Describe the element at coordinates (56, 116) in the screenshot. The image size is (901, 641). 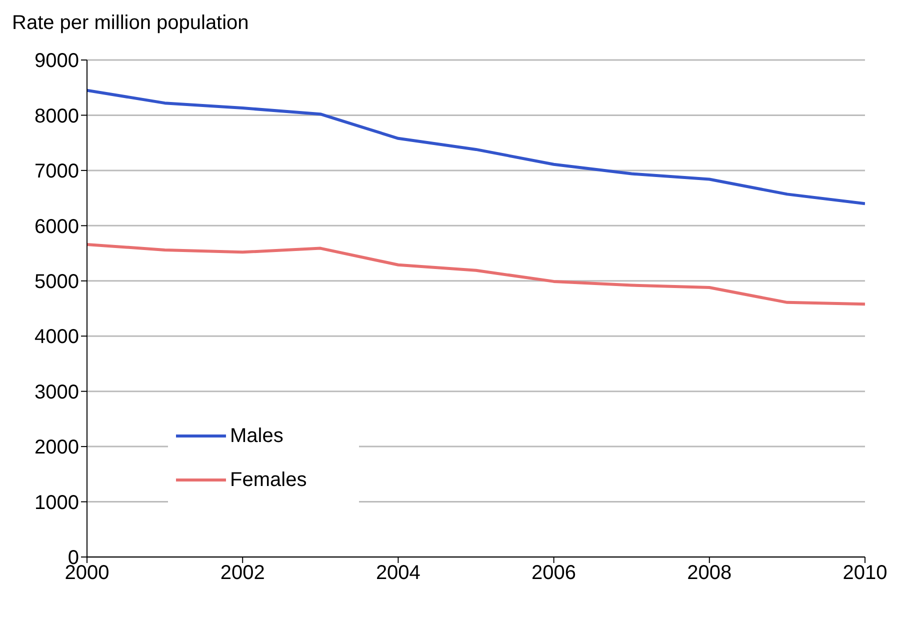
I see `y-tick-label: 8000` at that location.